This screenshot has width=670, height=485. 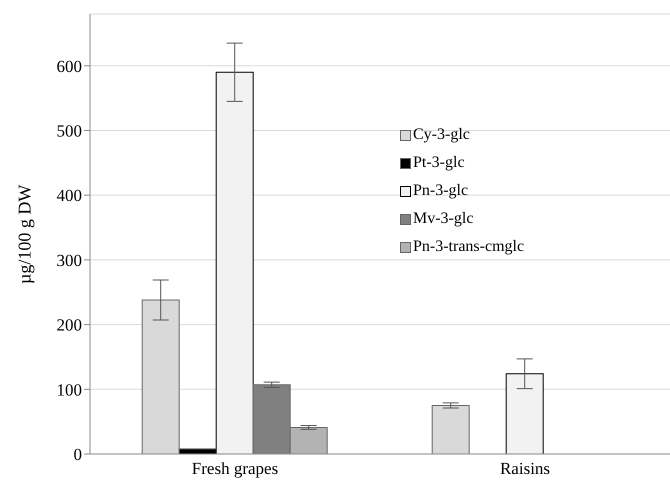 What do you see at coordinates (69, 260) in the screenshot?
I see `y-tick-label: 300` at bounding box center [69, 260].